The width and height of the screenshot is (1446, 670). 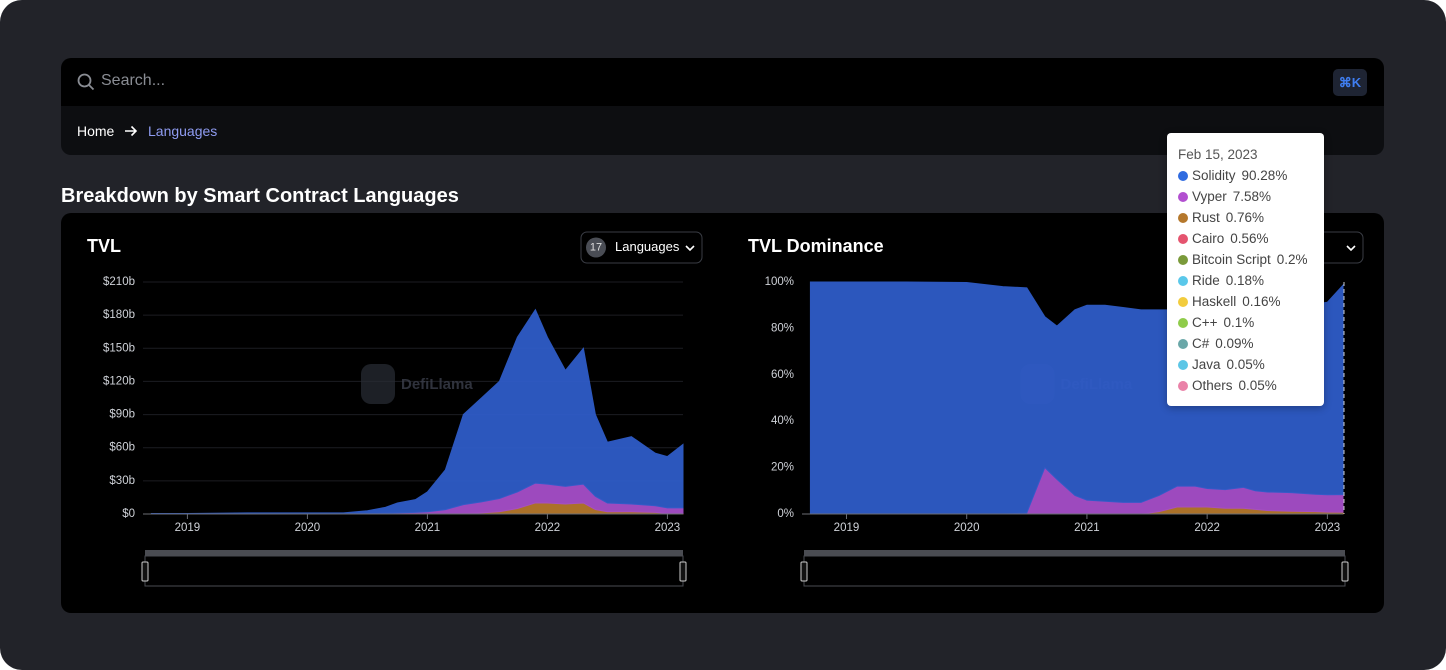 I want to click on tooltip-row: Ride 0.18%, so click(x=1221, y=280).